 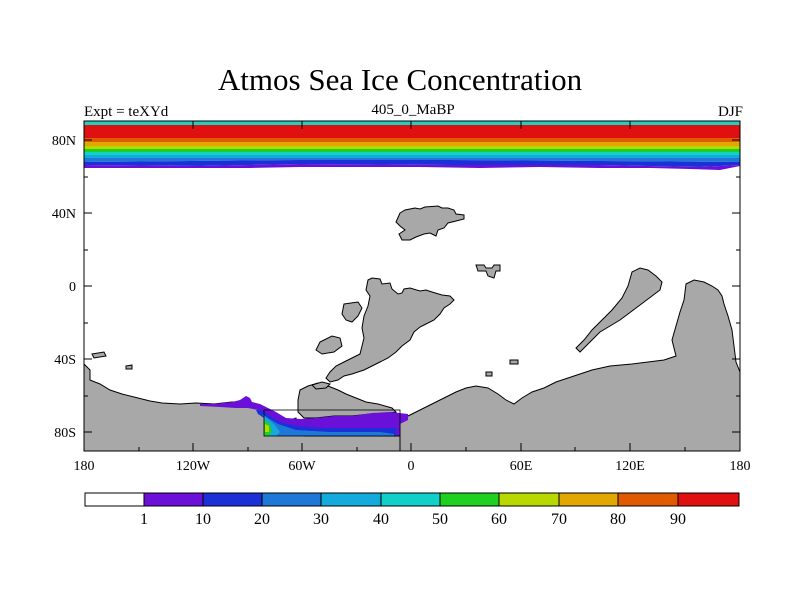 I want to click on y-tick-40s: 40S, so click(x=65, y=360).